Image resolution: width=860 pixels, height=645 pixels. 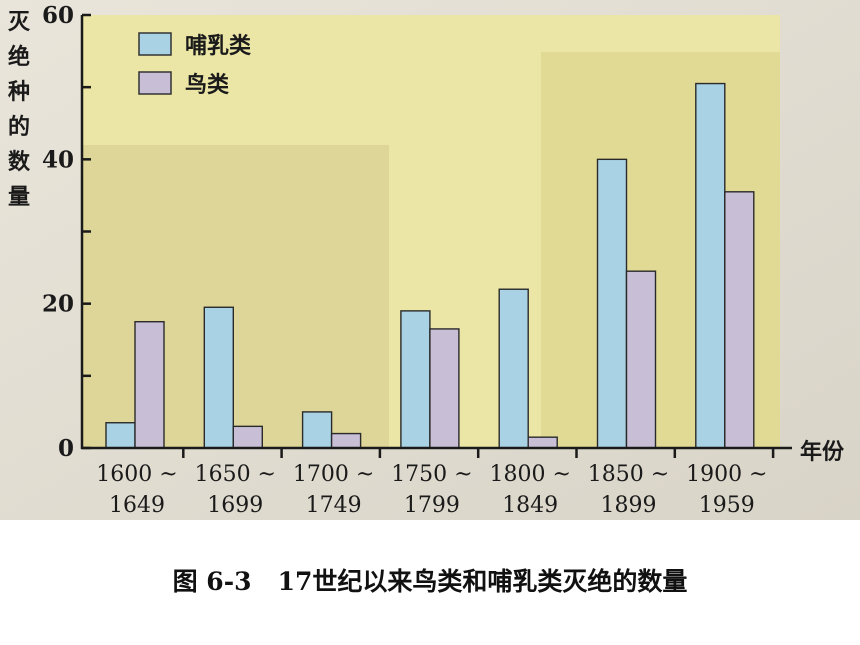 I want to click on legend-swatch-birds, so click(x=155, y=83).